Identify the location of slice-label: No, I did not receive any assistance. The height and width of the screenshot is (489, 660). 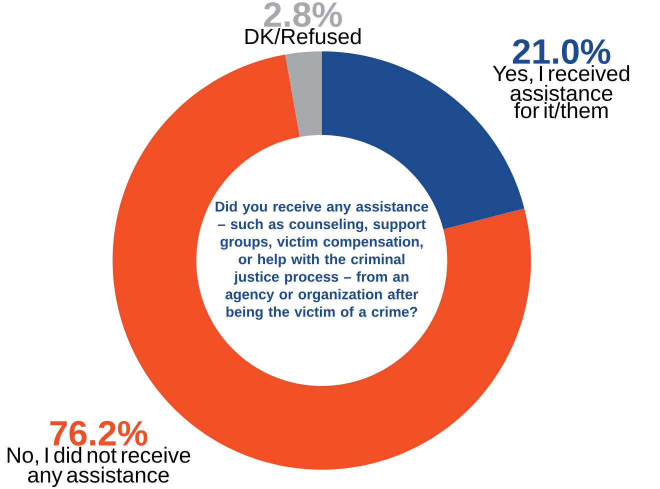
(99, 466).